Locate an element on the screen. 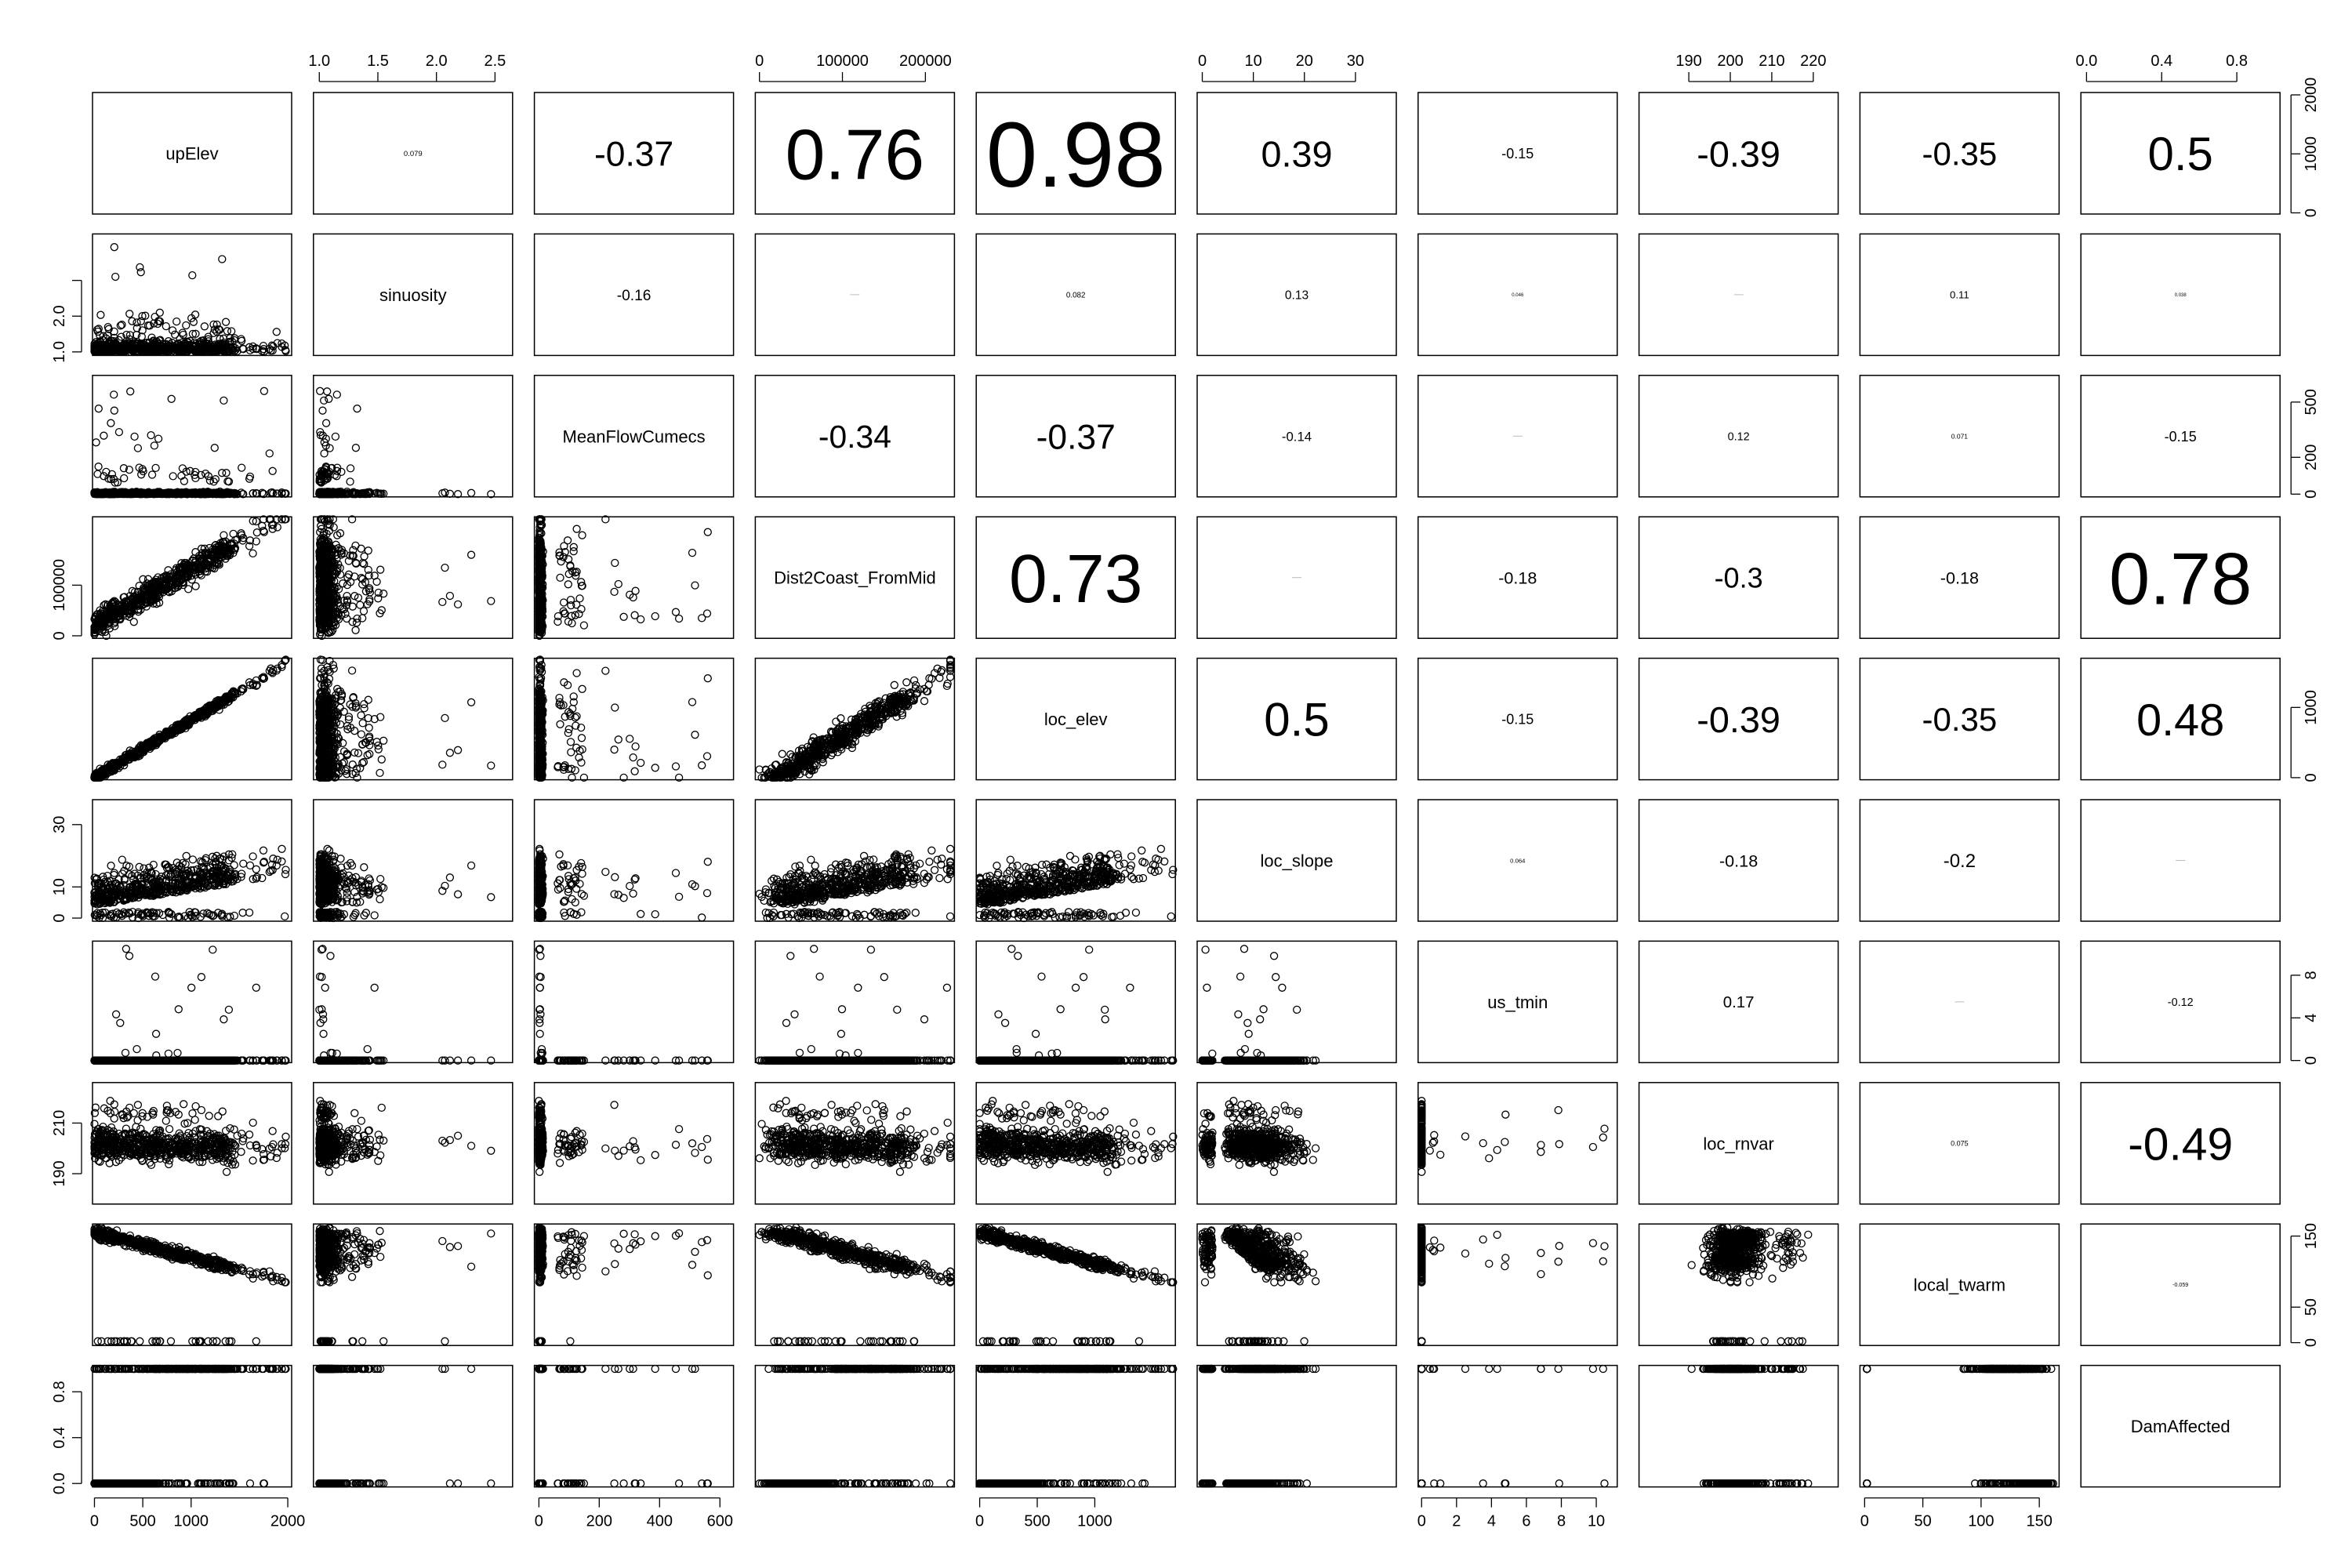 The width and height of the screenshot is (2352, 1568). panel-3-6: -0.18 is located at coordinates (1517, 577).